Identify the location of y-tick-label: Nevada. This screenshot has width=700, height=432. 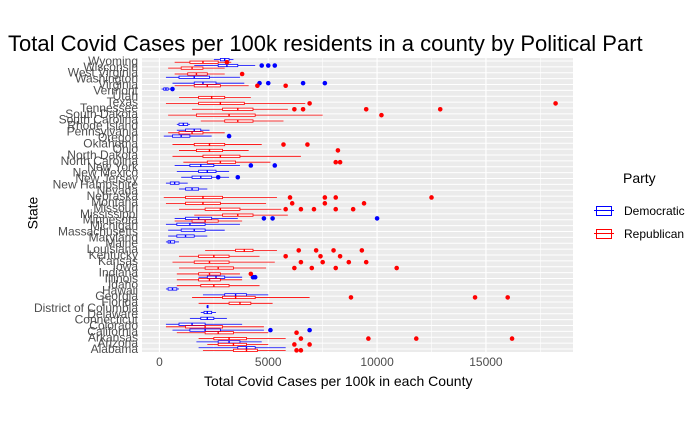
(118, 190).